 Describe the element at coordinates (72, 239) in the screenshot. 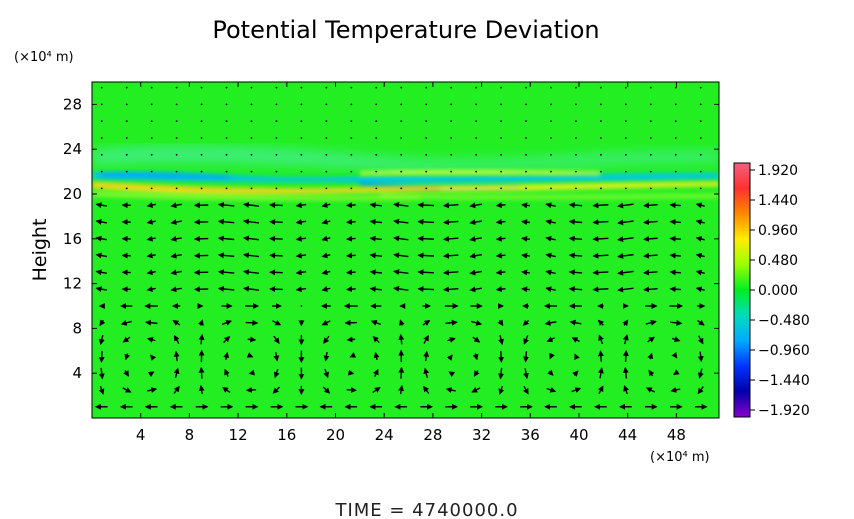

I see `y-tick-label: 16` at that location.